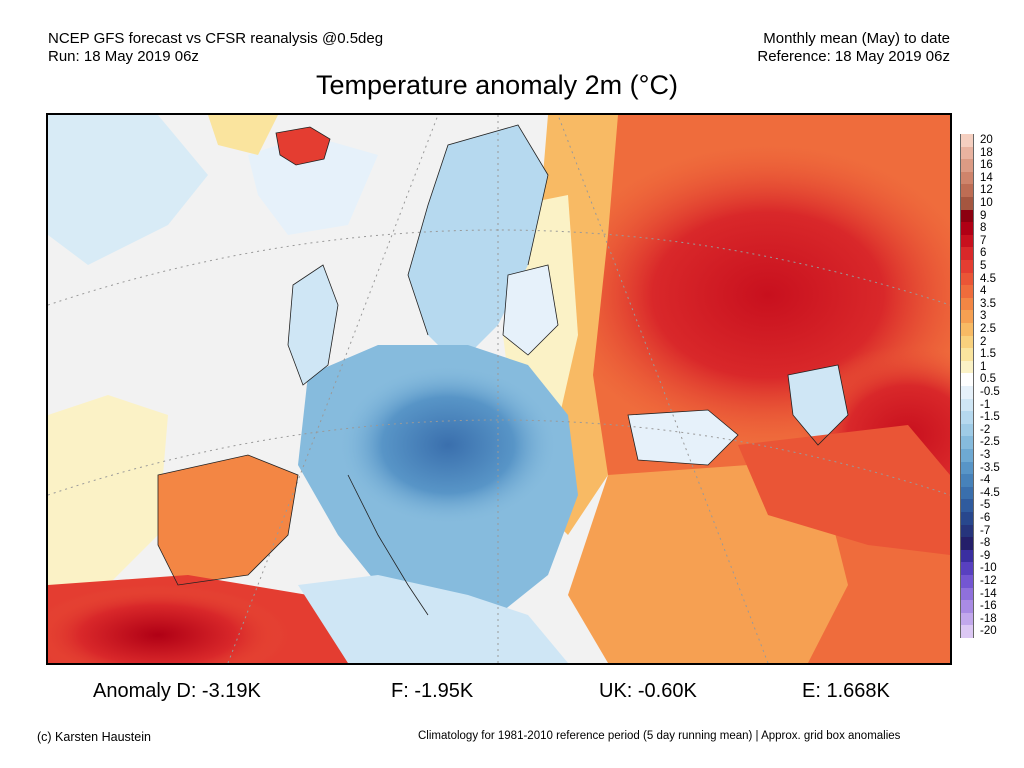 Image resolution: width=1024 pixels, height=768 pixels. What do you see at coordinates (985, 505) in the screenshot?
I see `colorbar-label: -5` at bounding box center [985, 505].